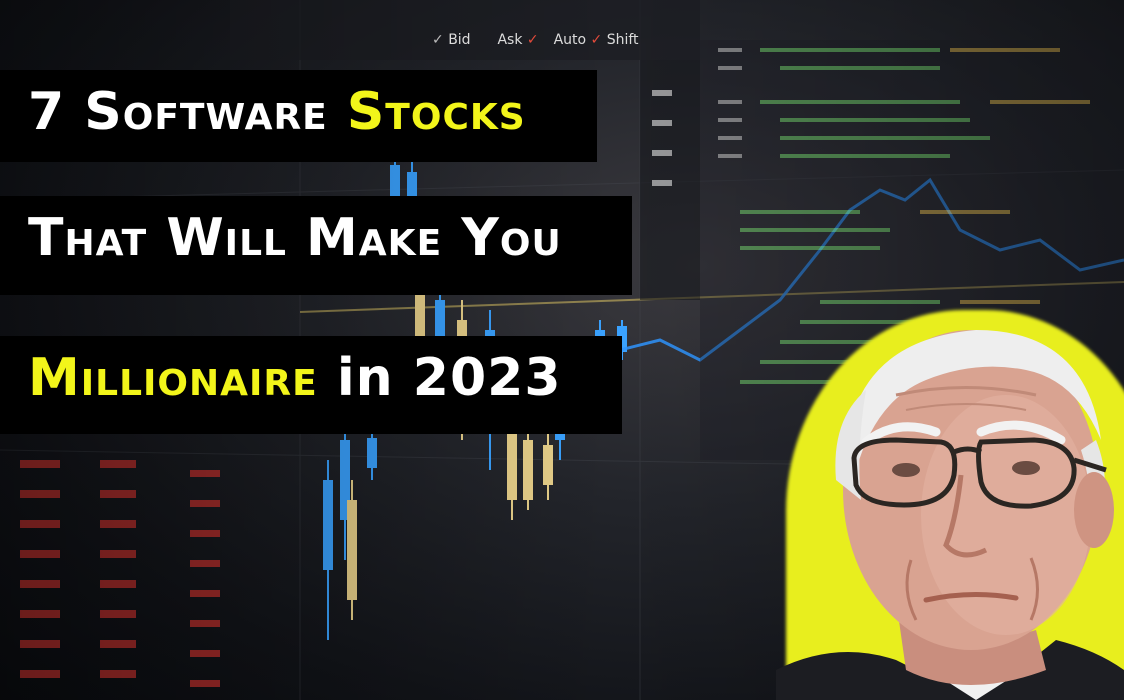 The height and width of the screenshot is (700, 1124). I want to click on headline-line-2-text: That Will Make You, so click(295, 238).